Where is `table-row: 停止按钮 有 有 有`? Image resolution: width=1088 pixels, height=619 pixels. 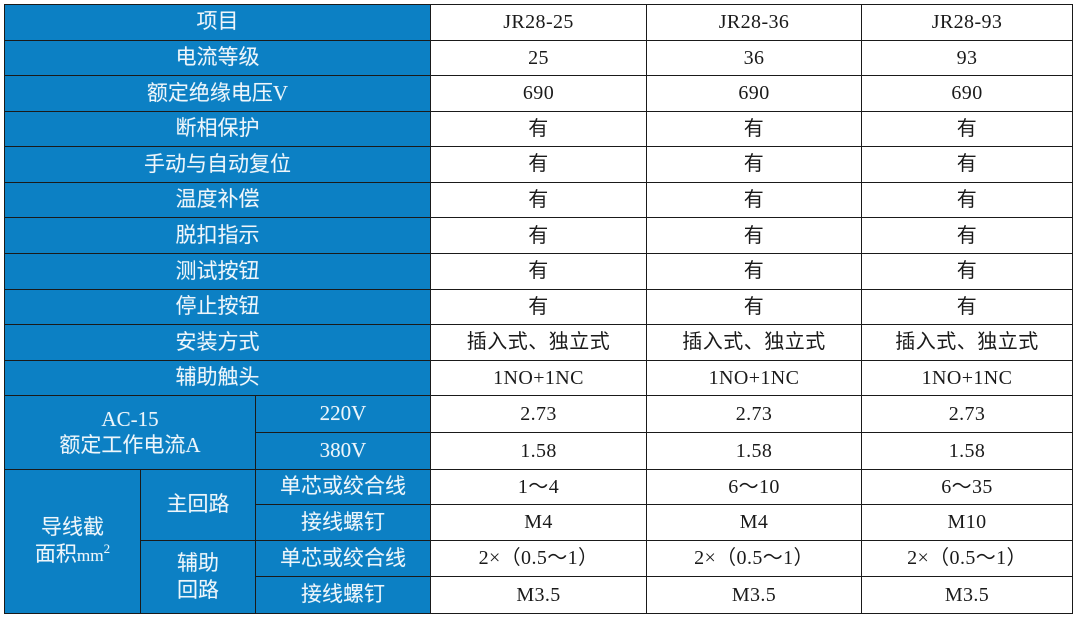 table-row: 停止按钮 有 有 有 is located at coordinates (538, 307).